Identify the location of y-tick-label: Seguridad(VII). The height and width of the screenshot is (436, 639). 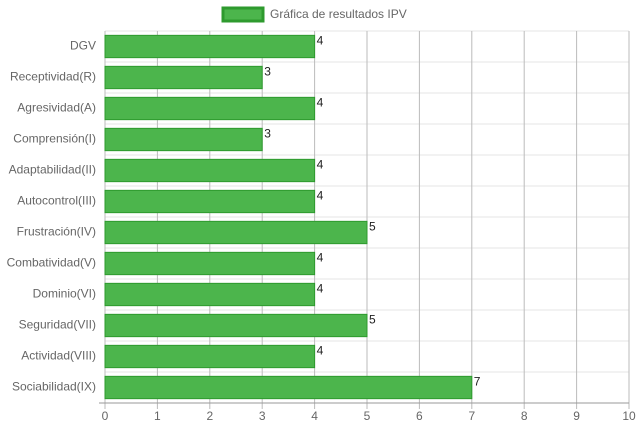
(57, 325).